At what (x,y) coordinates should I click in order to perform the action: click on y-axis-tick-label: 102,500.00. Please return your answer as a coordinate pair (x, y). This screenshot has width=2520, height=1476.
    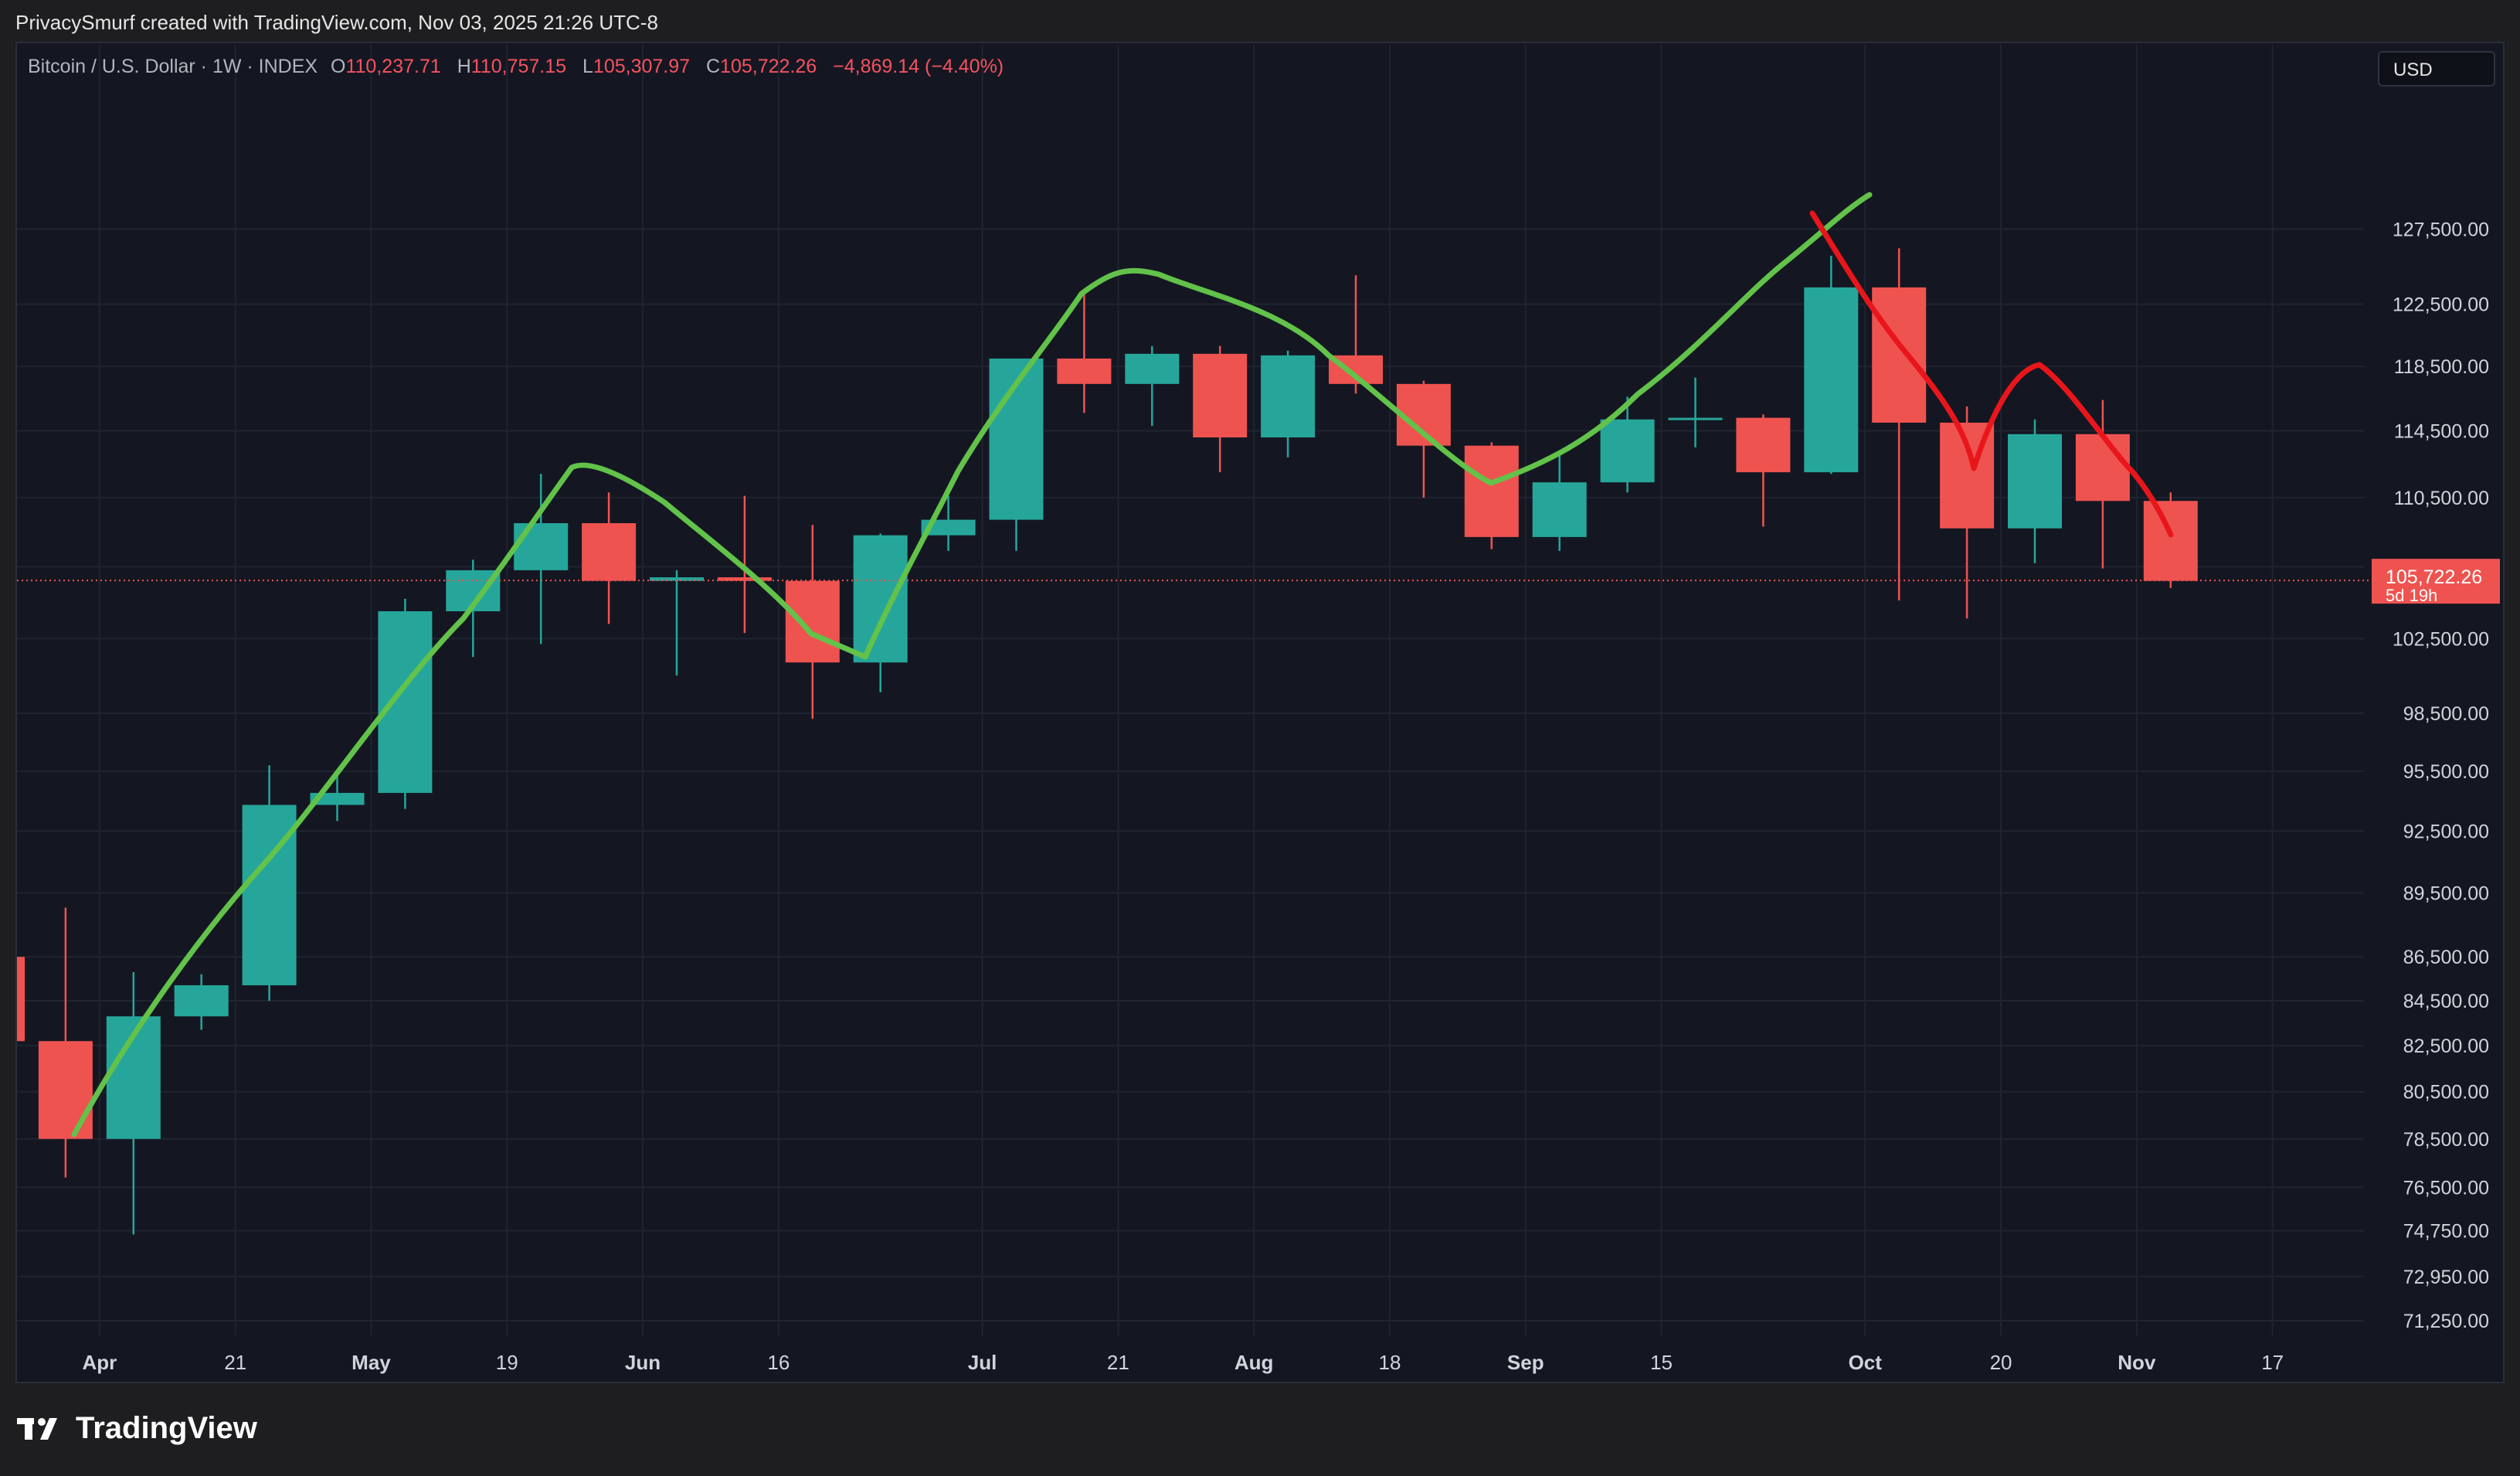
    Looking at the image, I should click on (2441, 639).